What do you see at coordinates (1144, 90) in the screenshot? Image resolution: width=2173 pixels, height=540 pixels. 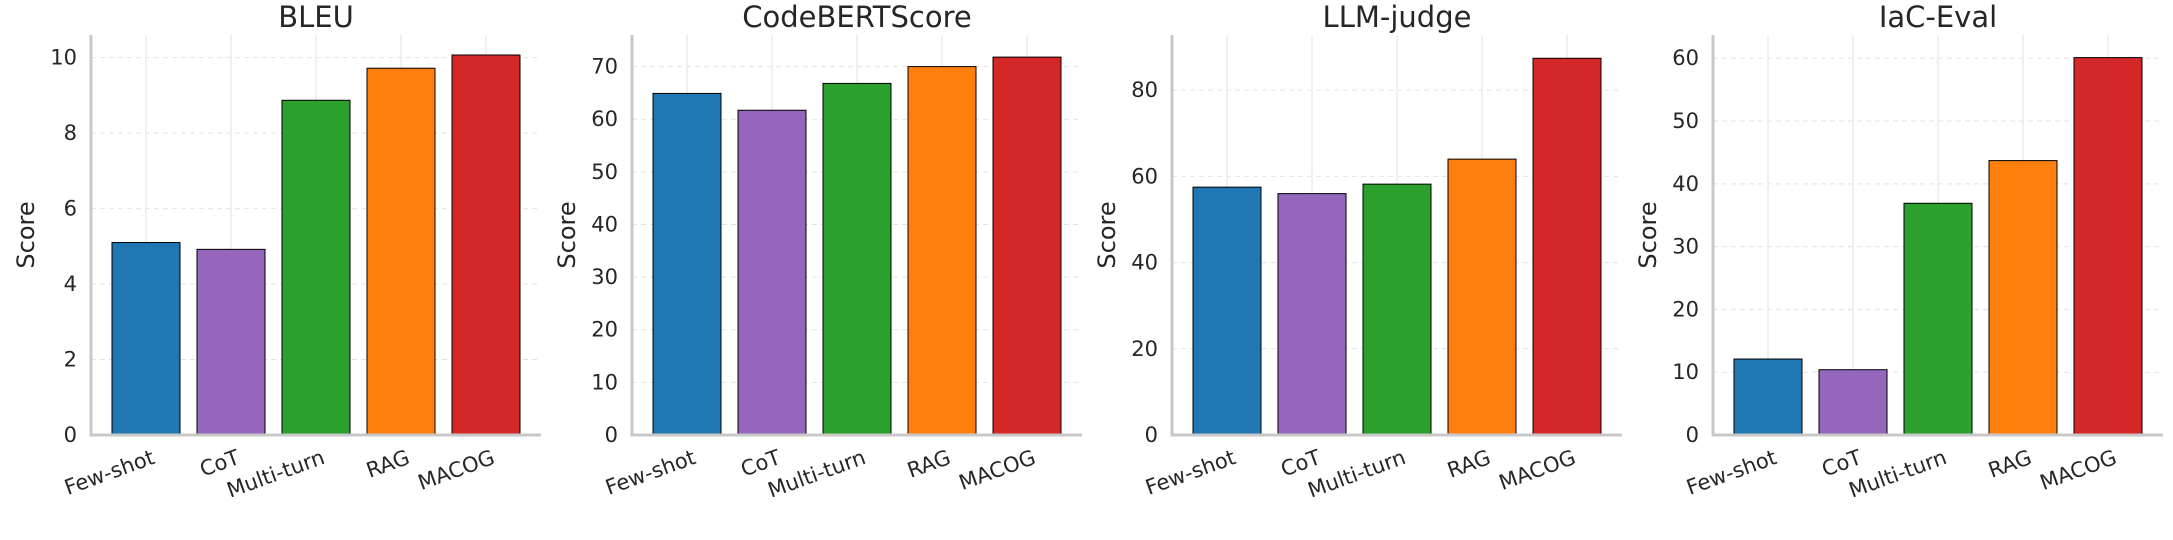 I see `y-tick-label: 80` at bounding box center [1144, 90].